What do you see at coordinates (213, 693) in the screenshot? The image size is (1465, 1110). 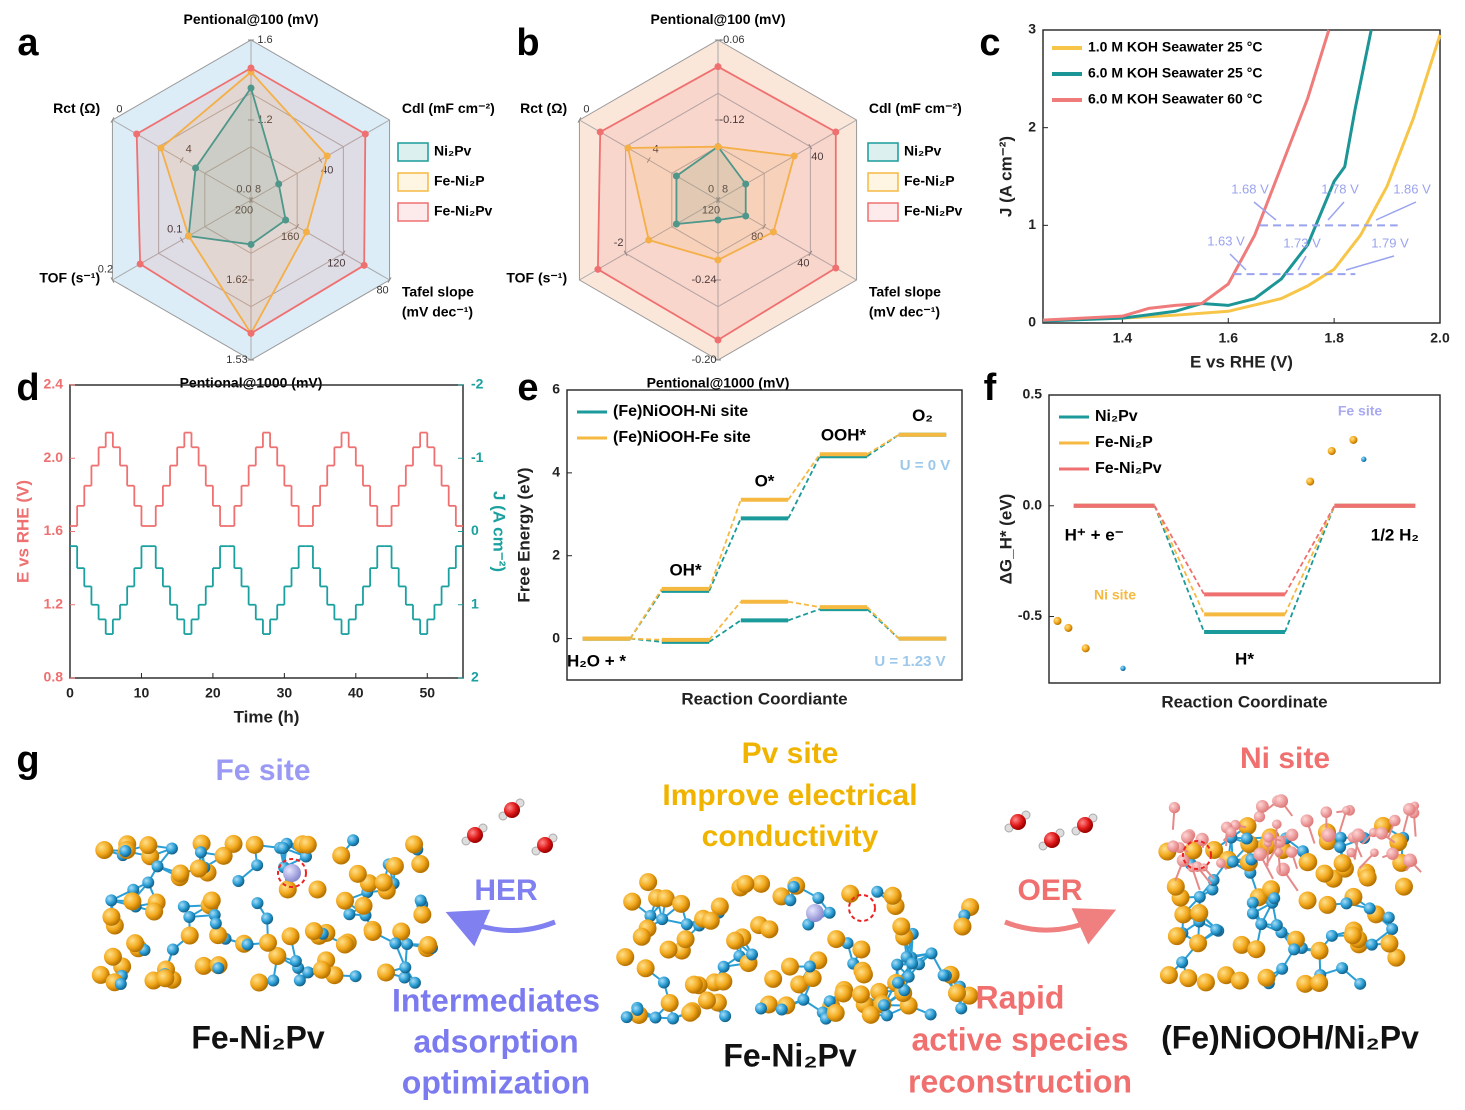 I see `x-tick-label: 20` at bounding box center [213, 693].